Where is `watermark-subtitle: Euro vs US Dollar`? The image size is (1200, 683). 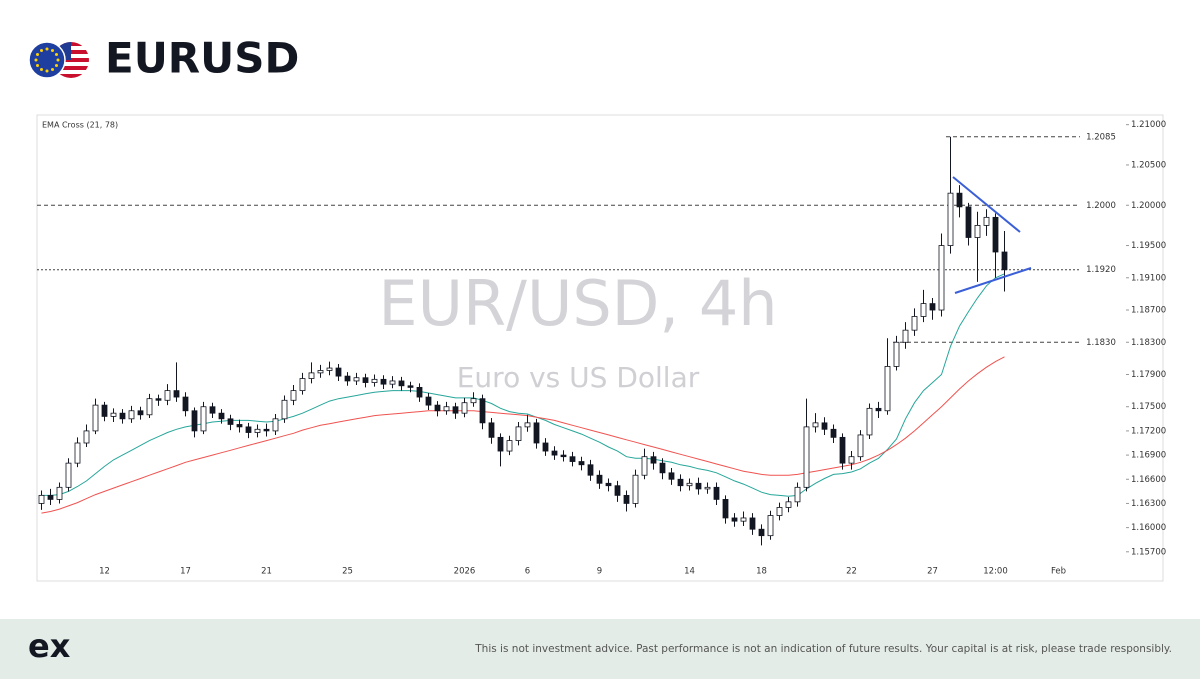 watermark-subtitle: Euro vs US Dollar is located at coordinates (578, 377).